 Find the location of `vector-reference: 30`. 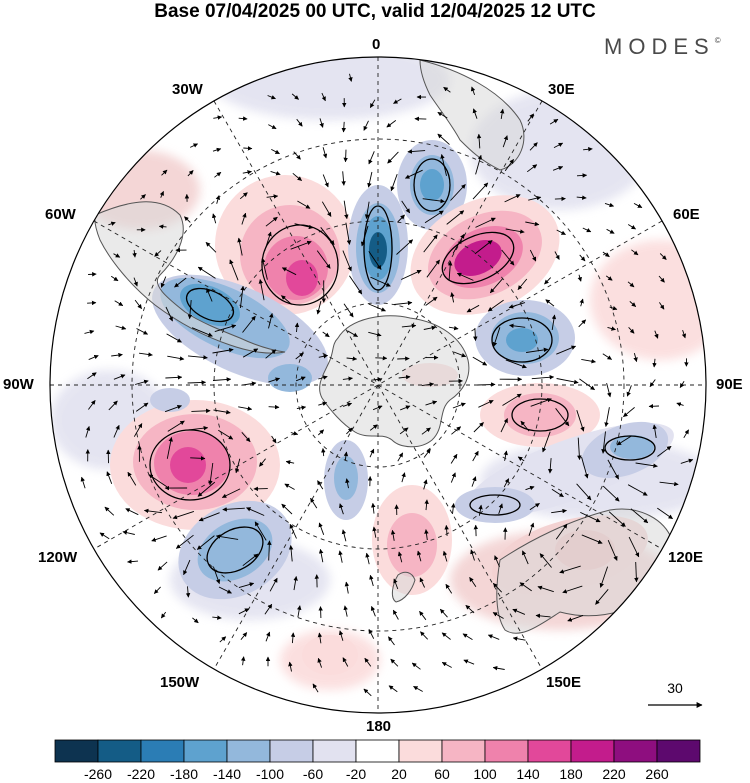

vector-reference: 30 is located at coordinates (675, 694).